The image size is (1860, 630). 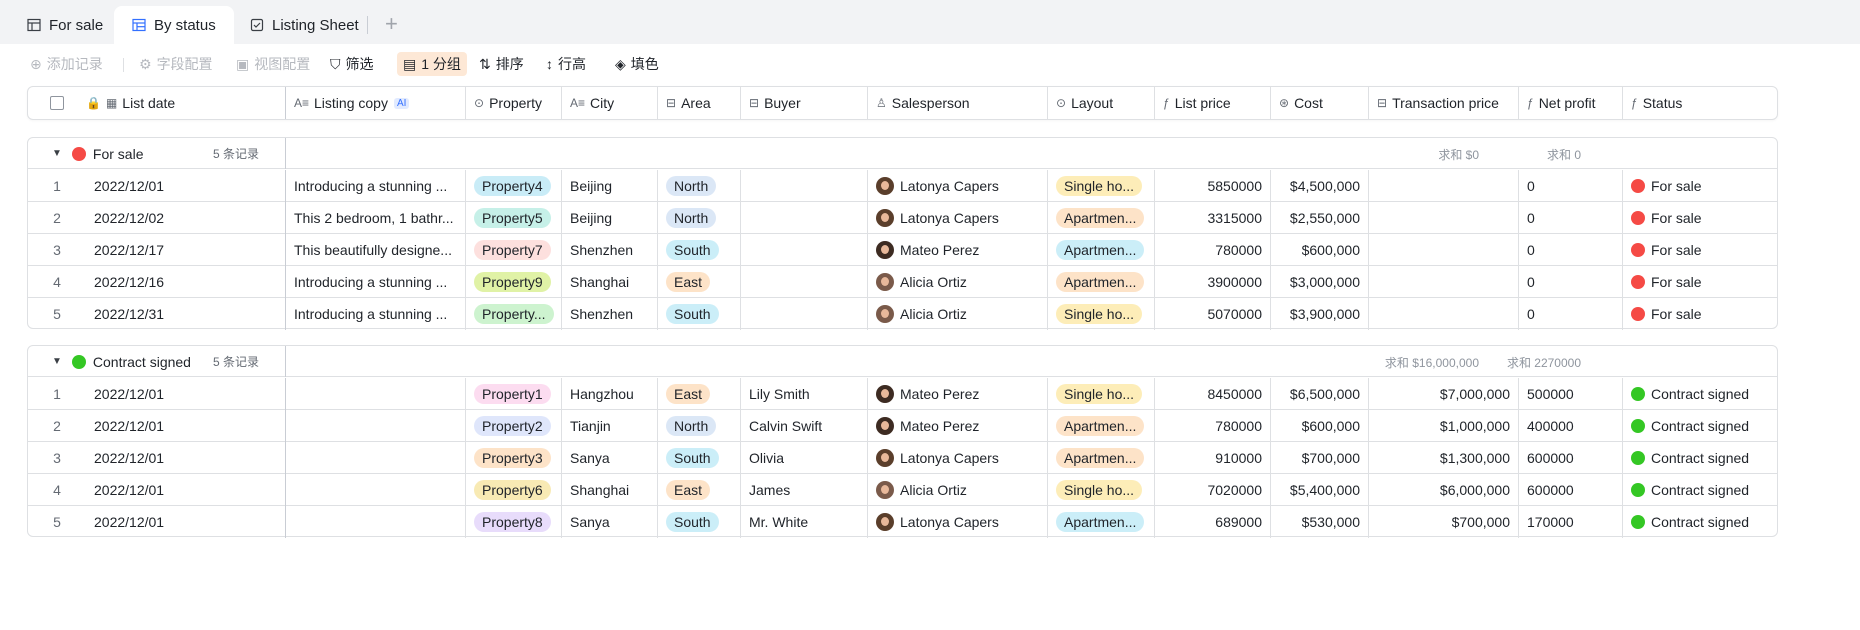 What do you see at coordinates (1320, 103) in the screenshot?
I see `column-header-cost: ⊛ Cost` at bounding box center [1320, 103].